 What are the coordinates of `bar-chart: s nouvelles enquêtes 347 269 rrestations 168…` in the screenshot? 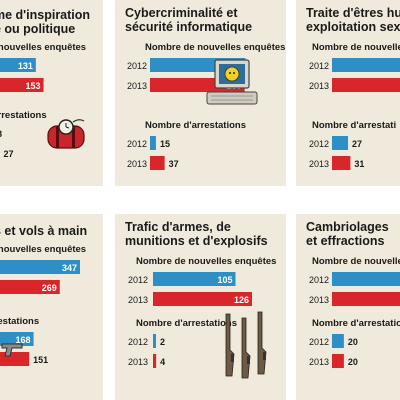 It's located at (43, 305).